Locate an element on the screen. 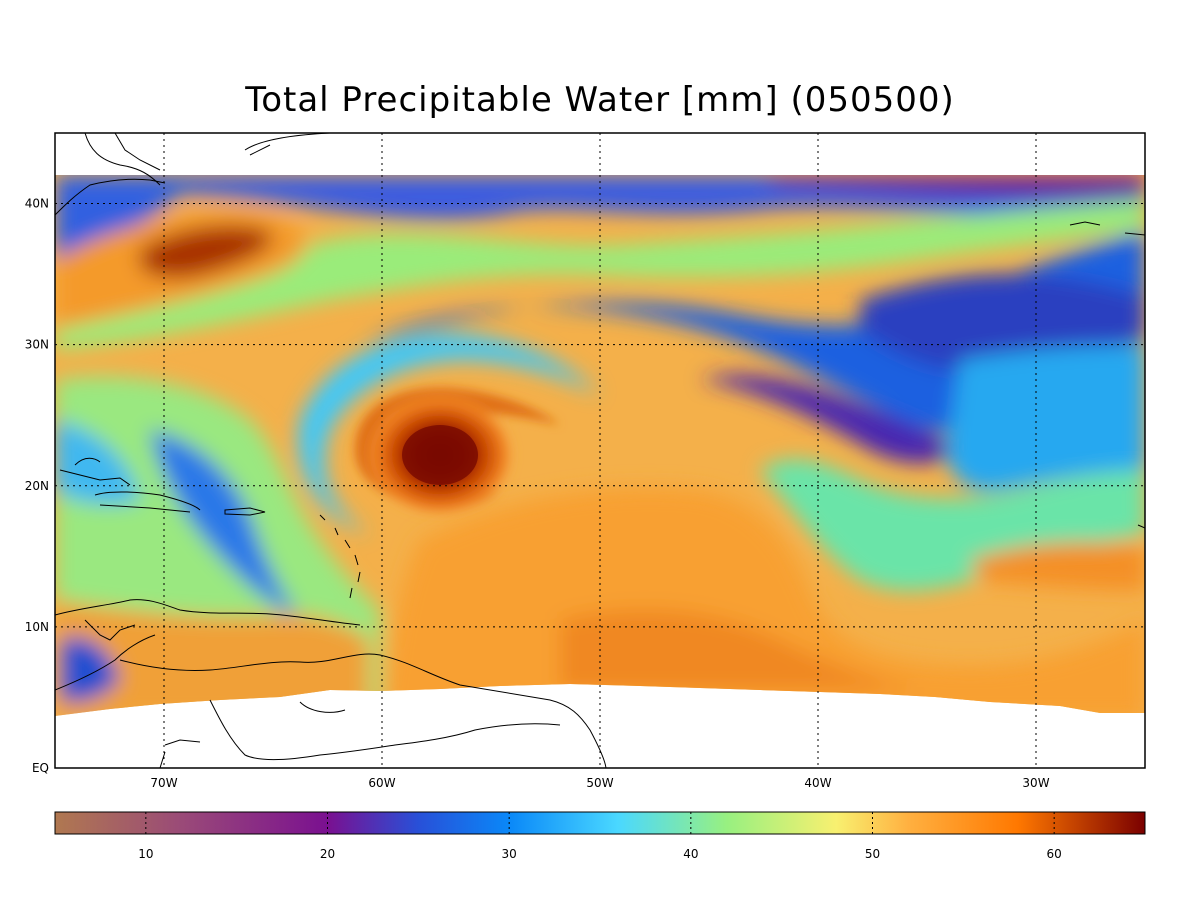 This screenshot has height=900, width=1200. longitude-label: 60W is located at coordinates (381, 783).